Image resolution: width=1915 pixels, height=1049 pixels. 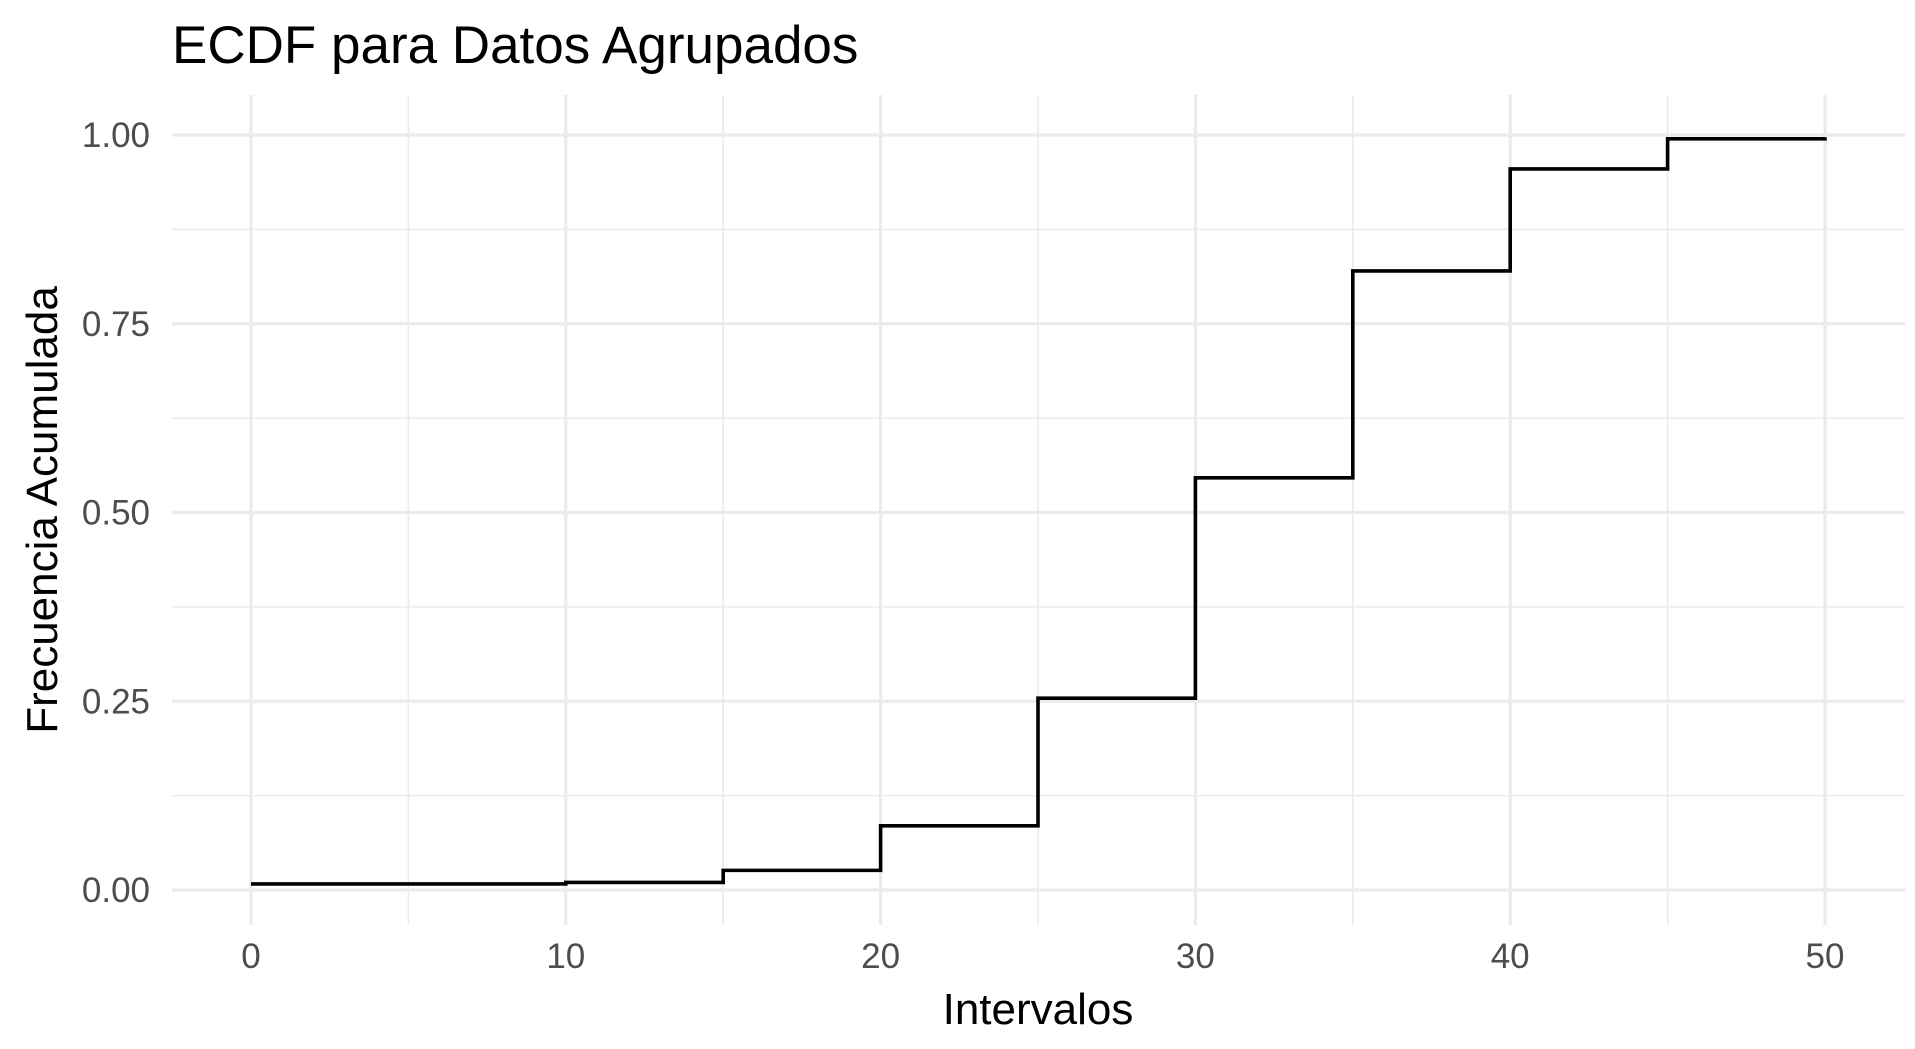 What do you see at coordinates (116, 890) in the screenshot?
I see `y-tick-label: 0.00` at bounding box center [116, 890].